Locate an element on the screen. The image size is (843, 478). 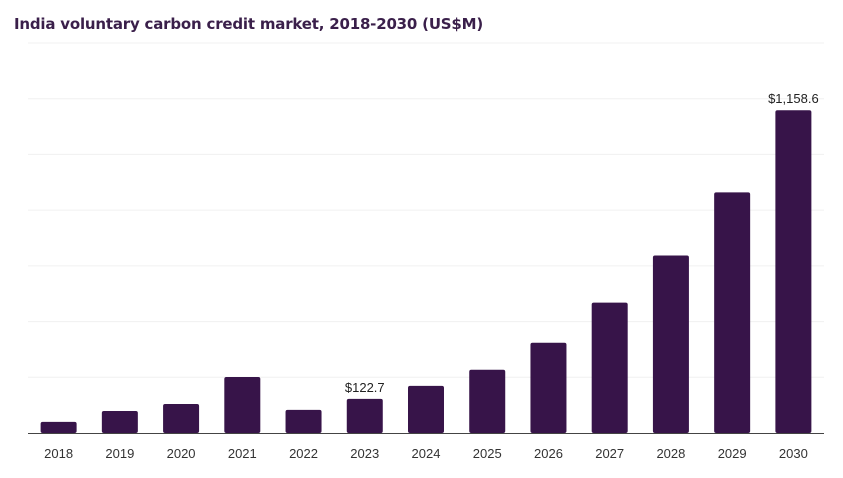
data-label: $122.7 is located at coordinates (365, 387).